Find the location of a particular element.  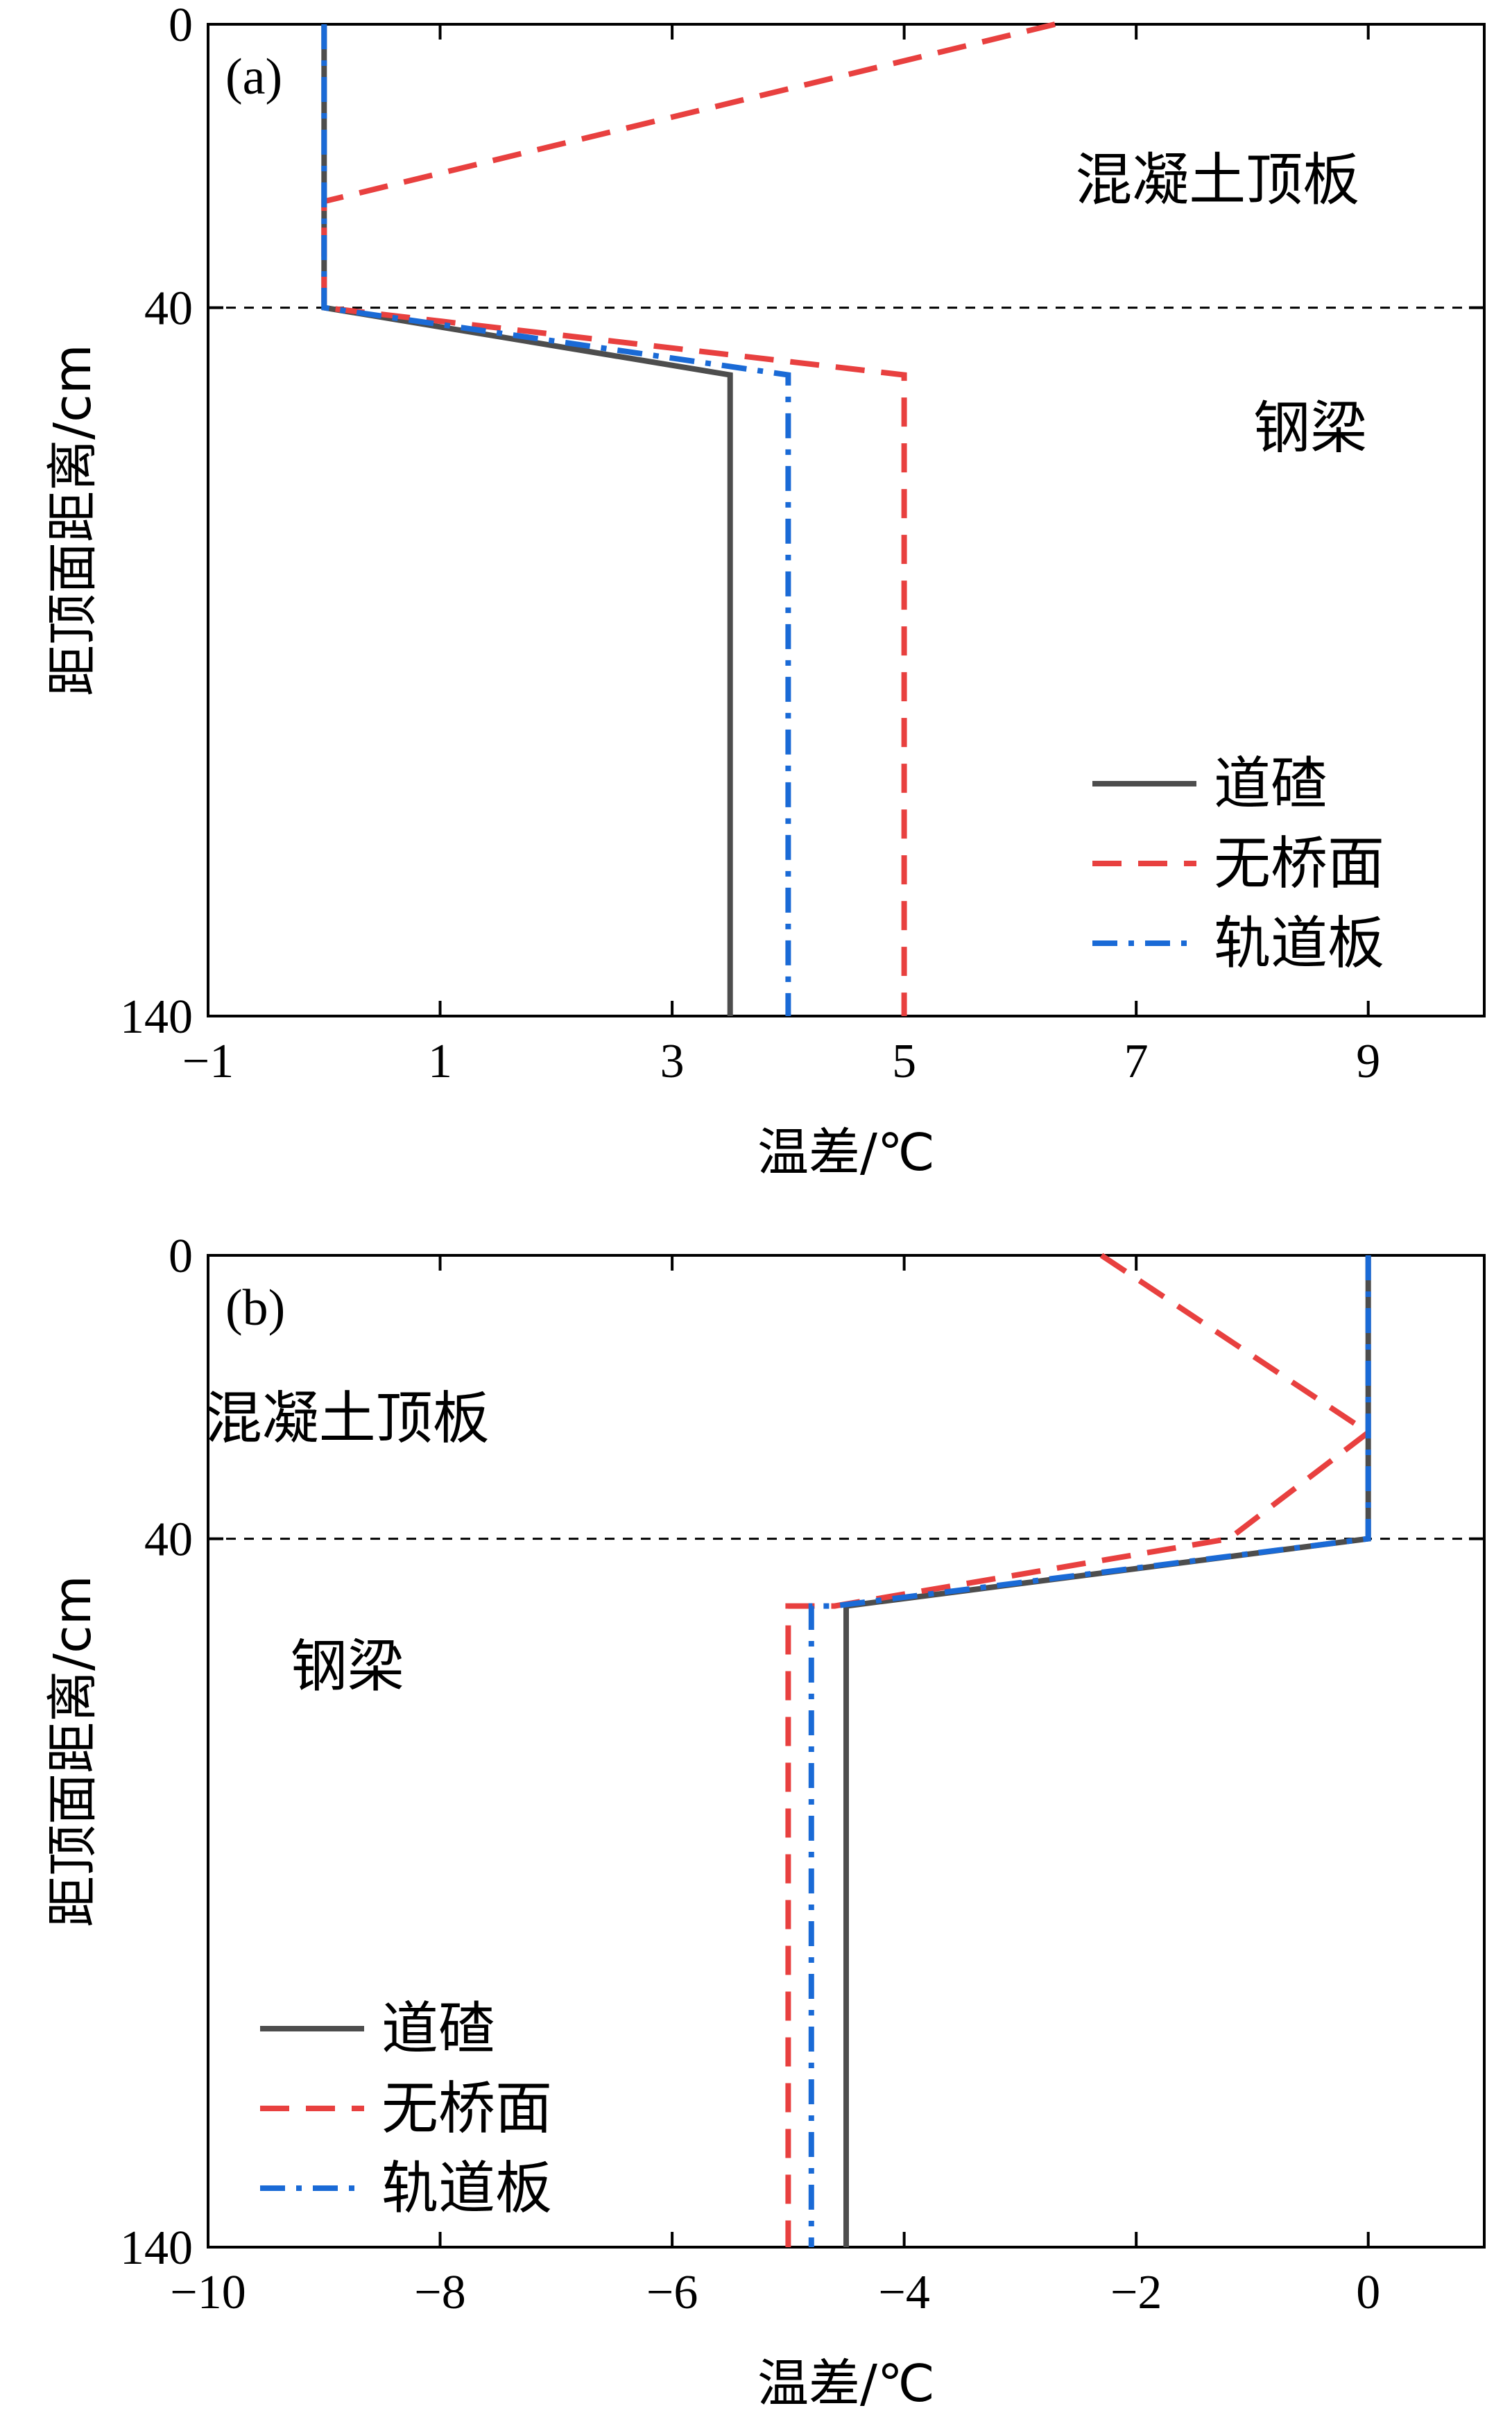

x-tick-label: −1 is located at coordinates (208, 1062).